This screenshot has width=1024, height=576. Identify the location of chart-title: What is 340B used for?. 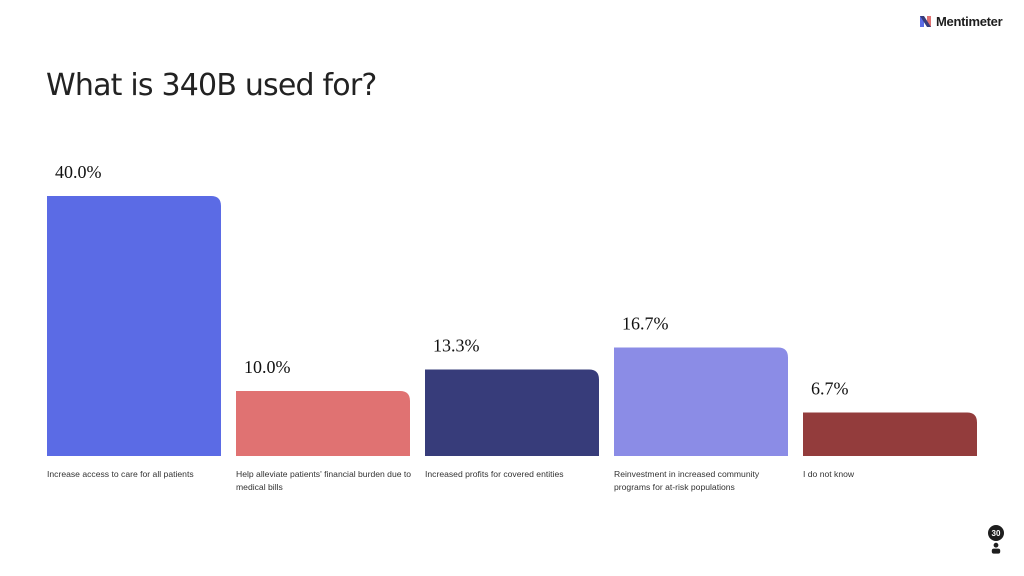
(211, 85).